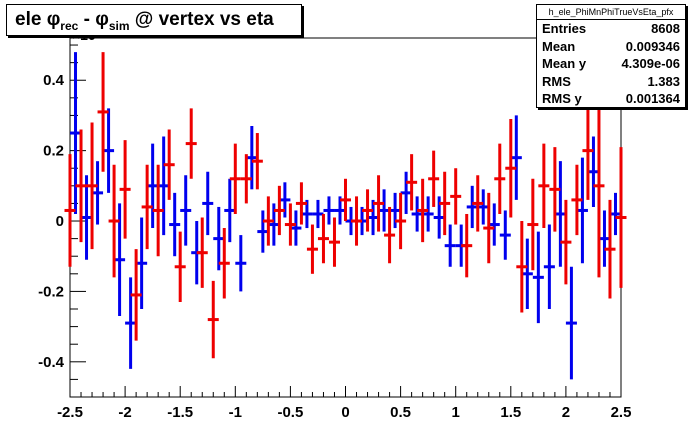 The height and width of the screenshot is (444, 692). I want to click on title-prefix: ele, so click(31, 19).